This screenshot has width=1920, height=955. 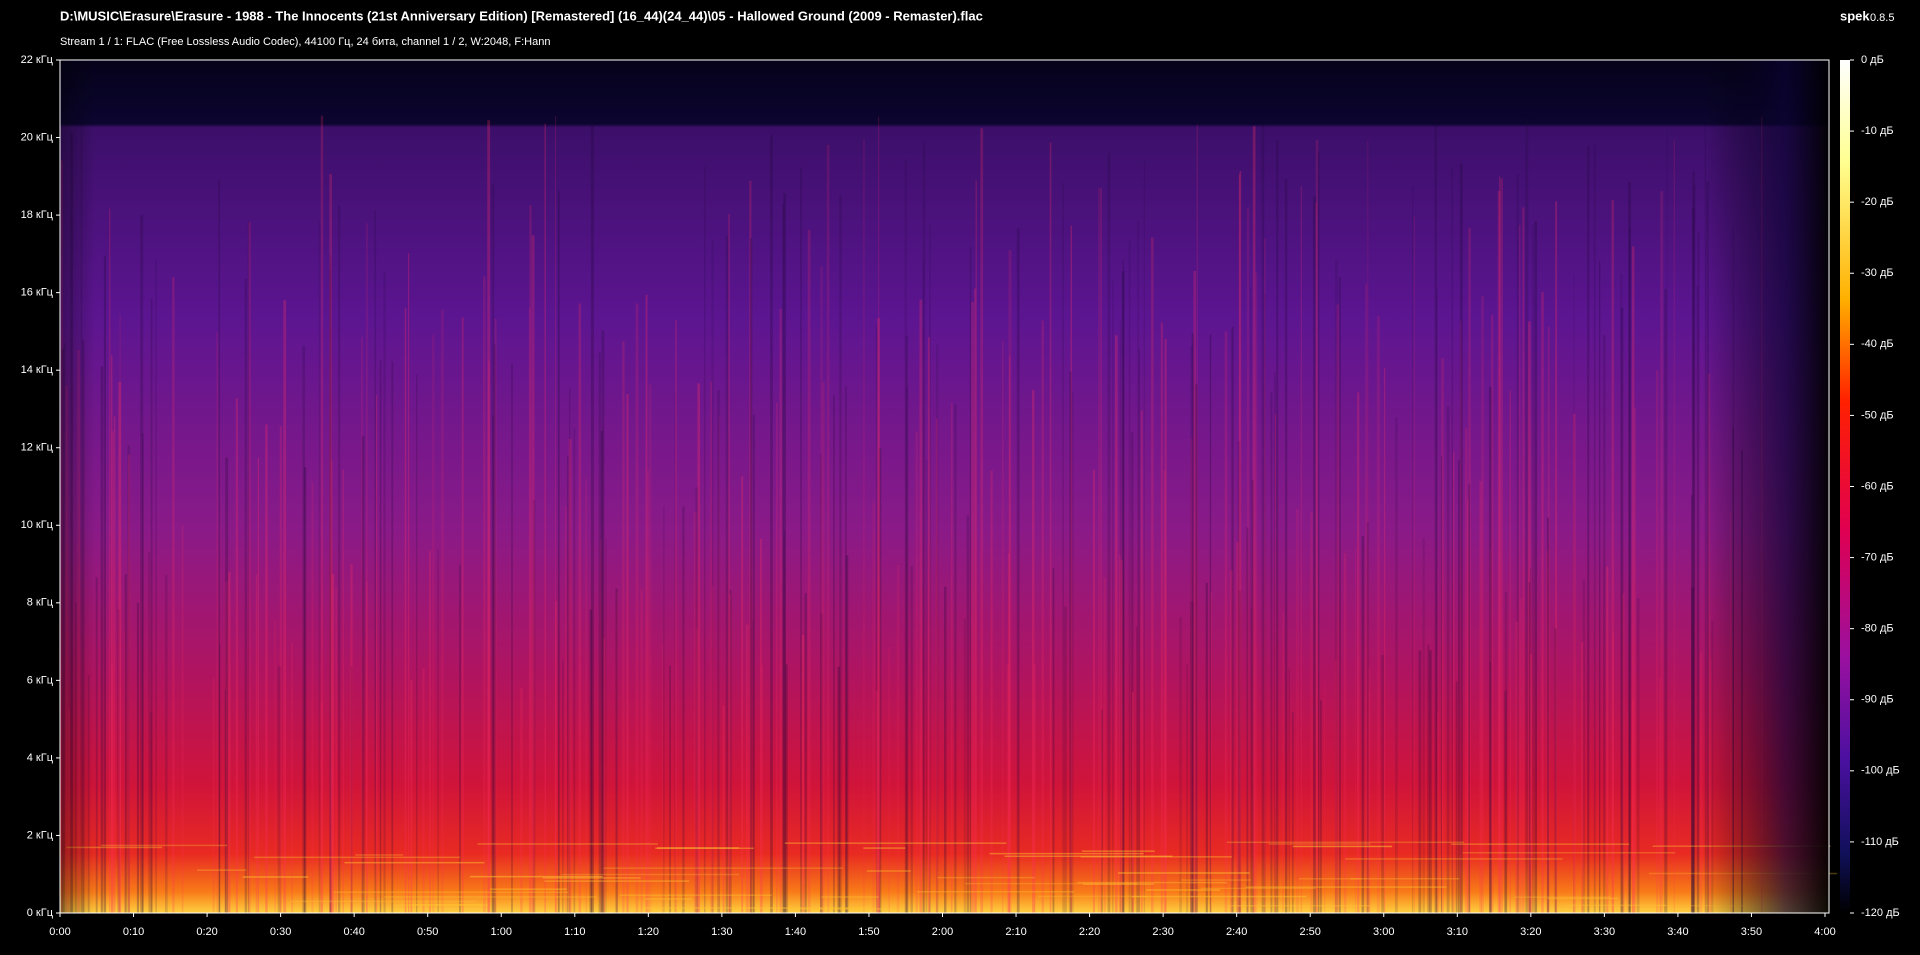 What do you see at coordinates (501, 932) in the screenshot?
I see `x-tick-label: 1:00` at bounding box center [501, 932].